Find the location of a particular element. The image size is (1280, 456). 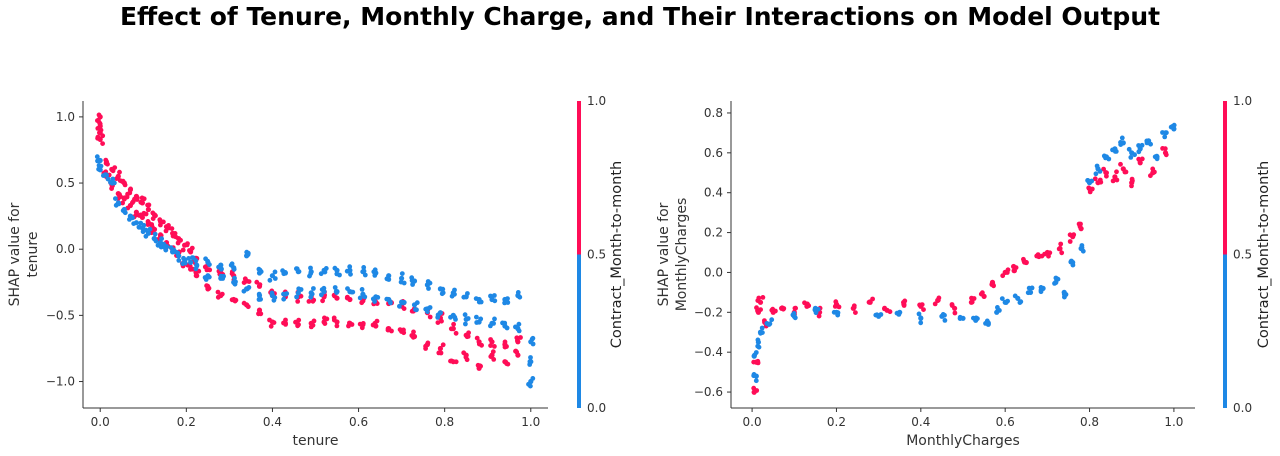

x-axis-label: tenure is located at coordinates (316, 441).